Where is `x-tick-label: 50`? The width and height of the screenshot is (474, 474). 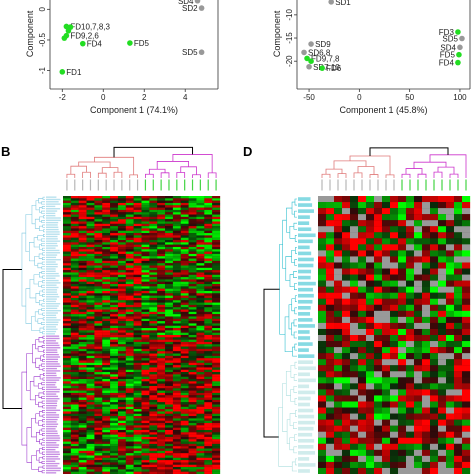 x-tick-label: 50 is located at coordinates (409, 97).